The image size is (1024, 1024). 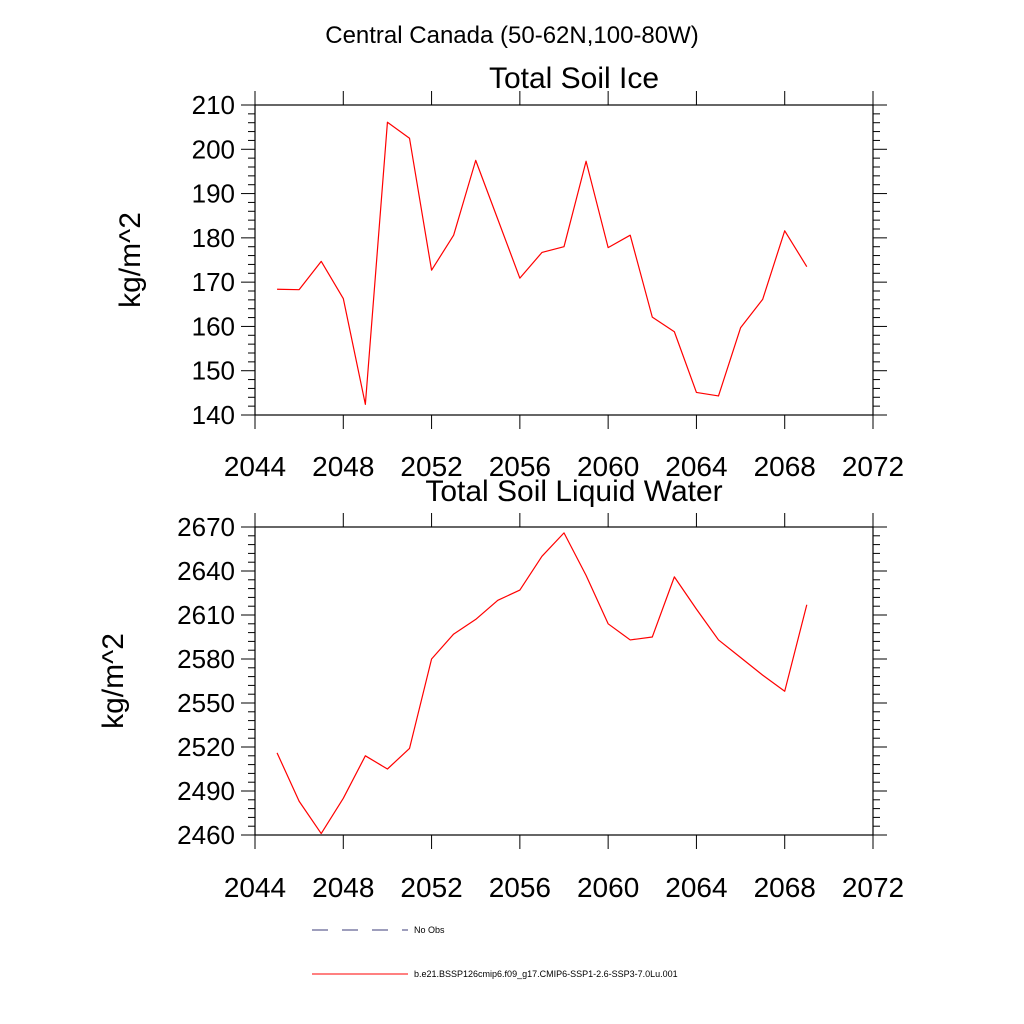 What do you see at coordinates (378, 930) in the screenshot?
I see `legend-item: No Obs` at bounding box center [378, 930].